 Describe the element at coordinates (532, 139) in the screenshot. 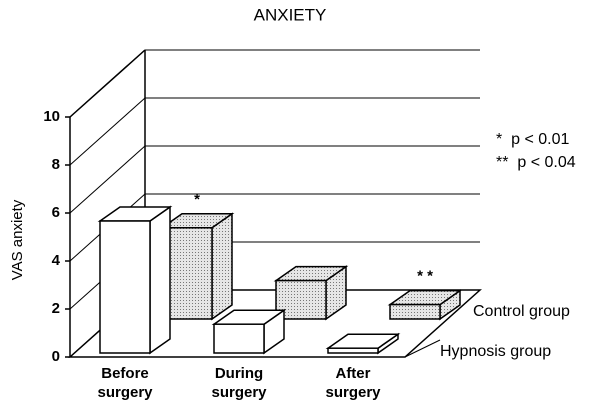

I see `note: * p < 0.01` at that location.